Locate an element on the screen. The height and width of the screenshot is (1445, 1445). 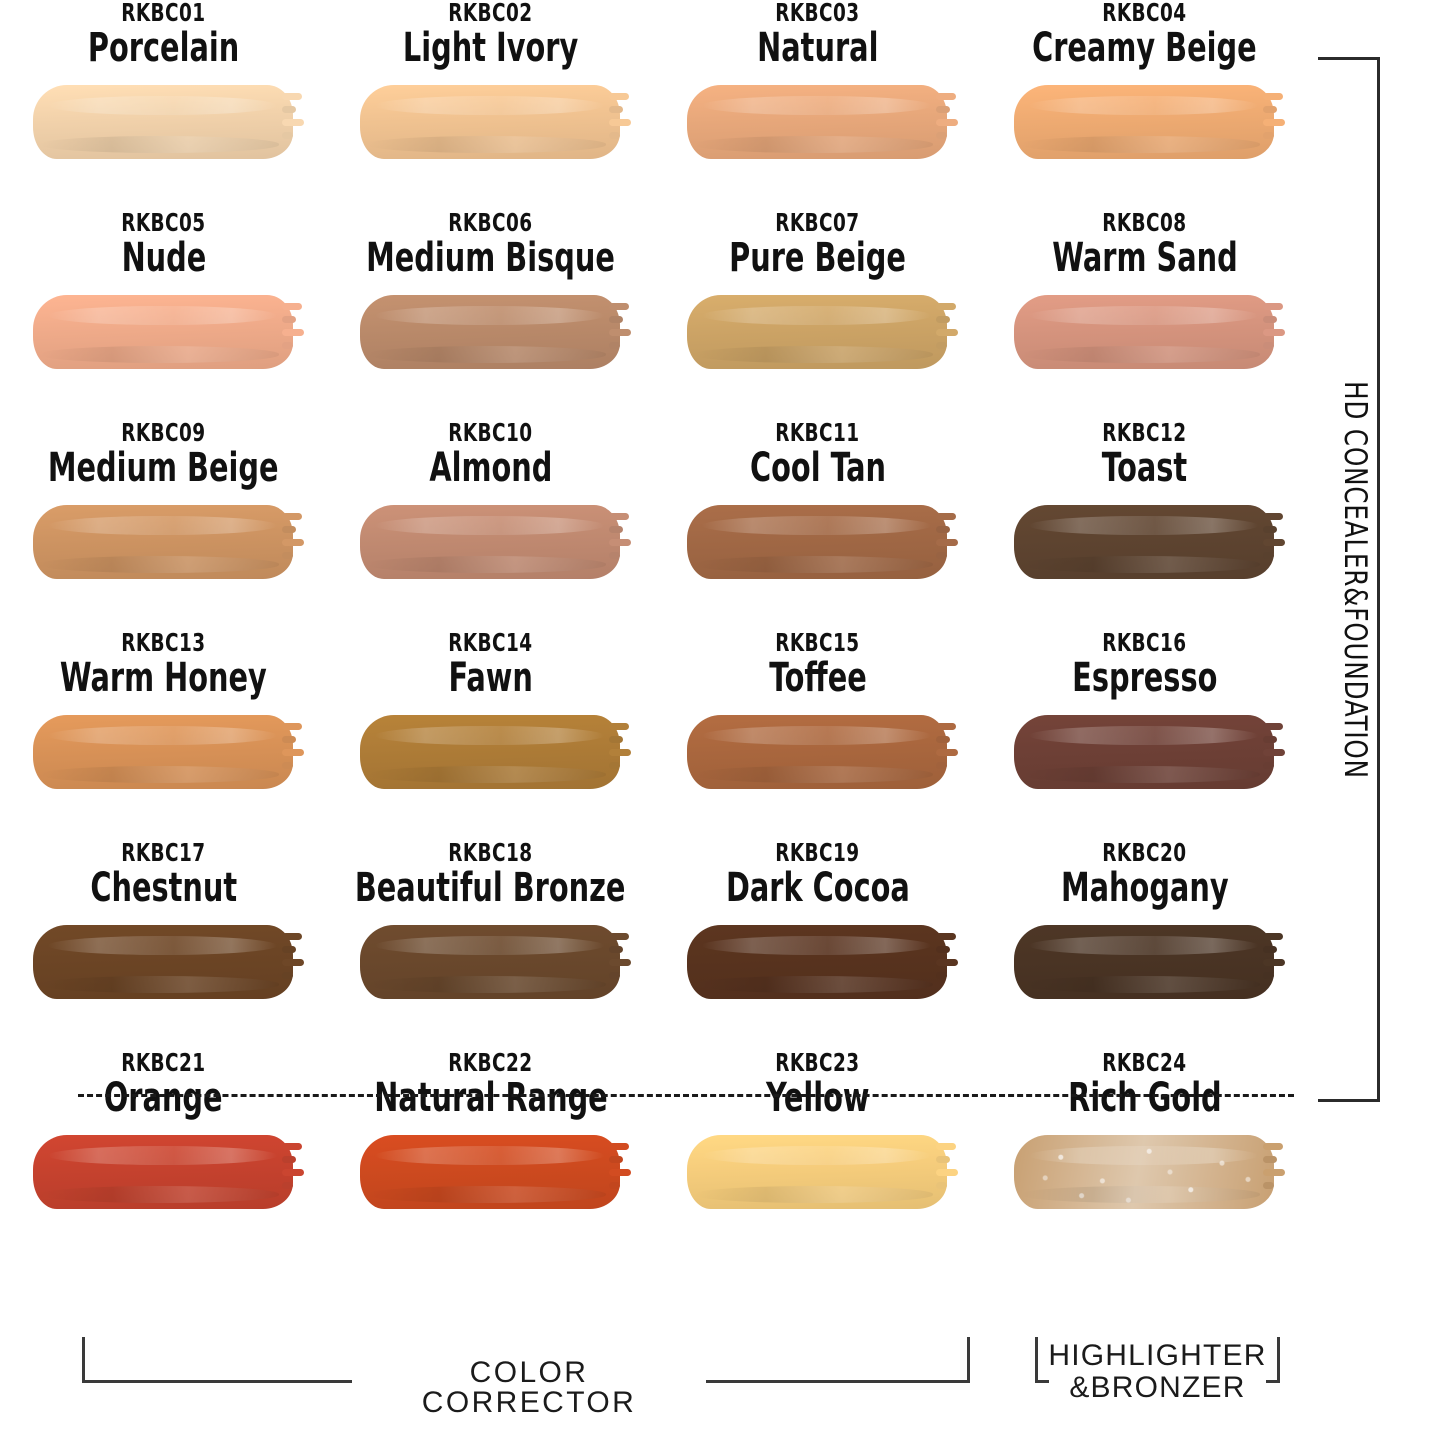
group-divider is located at coordinates (686, 1095).